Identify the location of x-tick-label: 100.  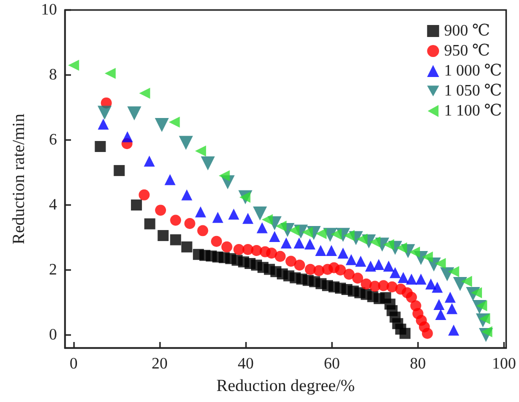
(504, 364).